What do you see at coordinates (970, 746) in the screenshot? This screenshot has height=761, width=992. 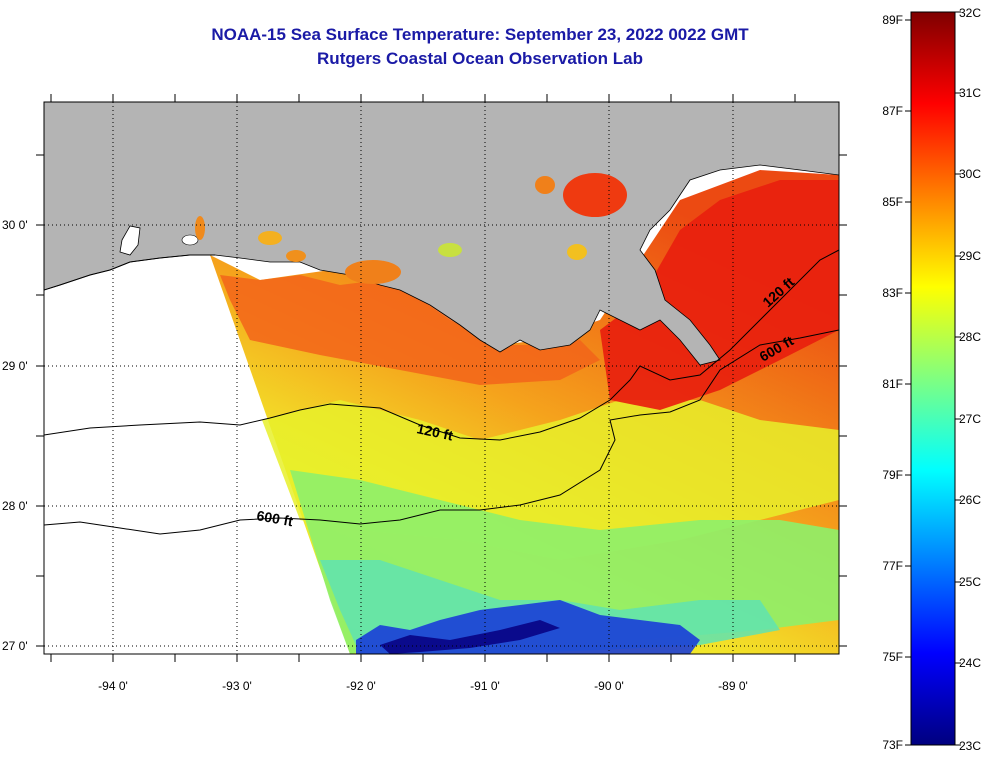 I see `colorbar-c-label: 23C` at bounding box center [970, 746].